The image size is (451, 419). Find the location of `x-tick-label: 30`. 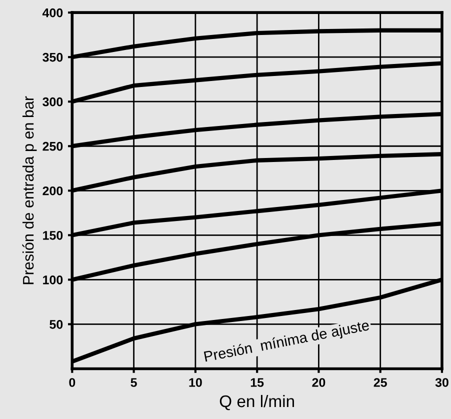

x-tick-label: 30 is located at coordinates (441, 382).